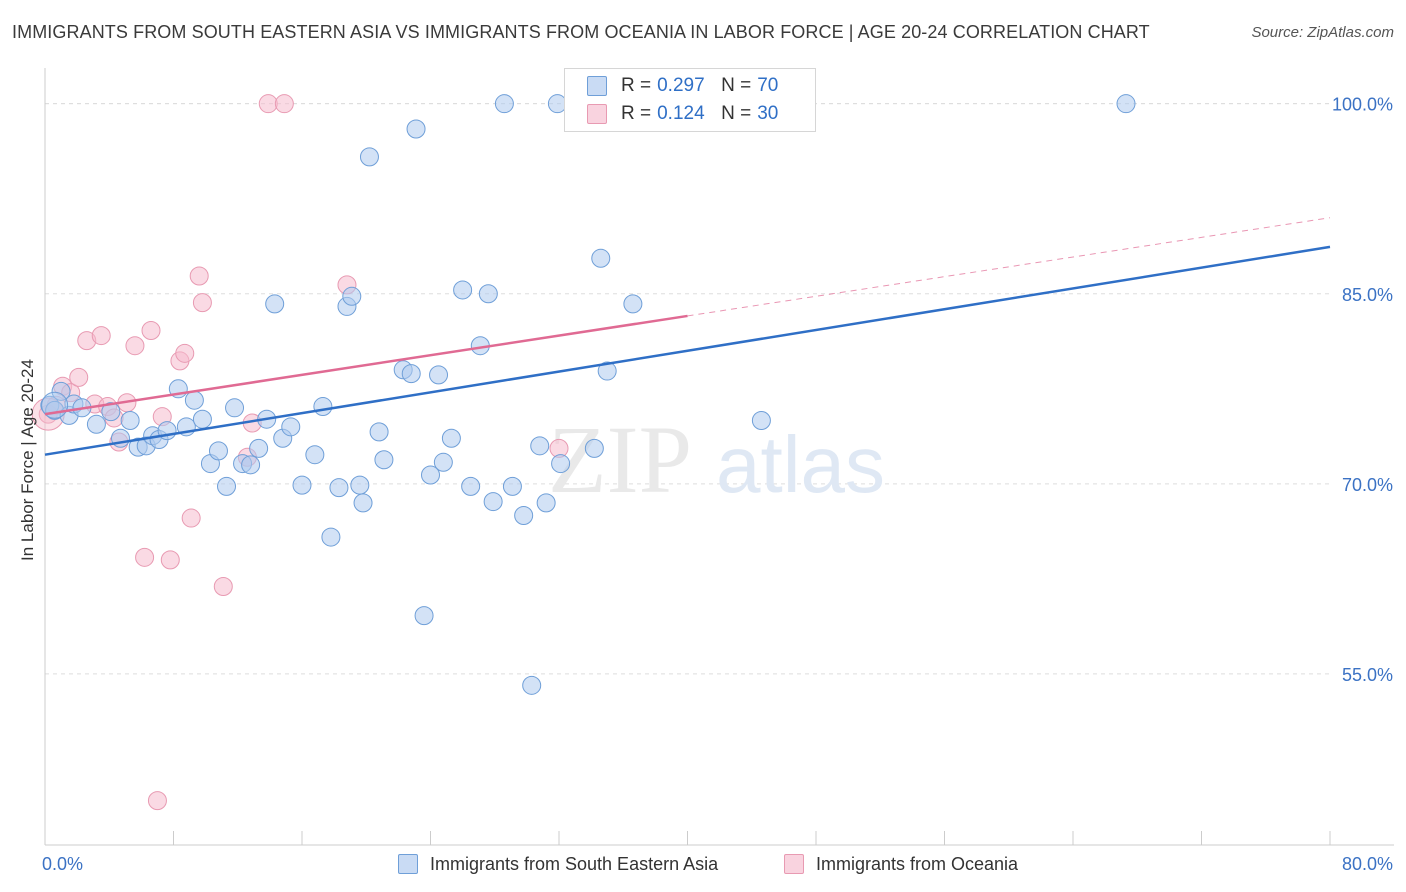  What do you see at coordinates (574, 863) in the screenshot?
I see `legend-label-sea: Immigrants from South Eastern Asia` at bounding box center [574, 863].